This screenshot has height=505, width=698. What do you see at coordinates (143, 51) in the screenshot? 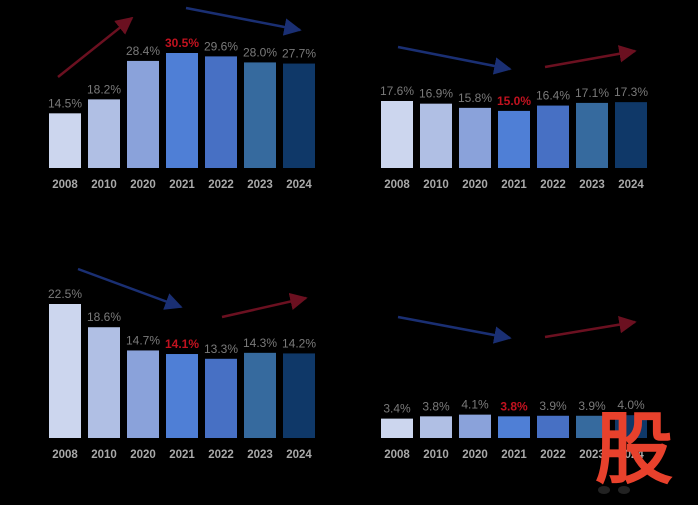
I see `data-label: 28.4%` at bounding box center [143, 51].